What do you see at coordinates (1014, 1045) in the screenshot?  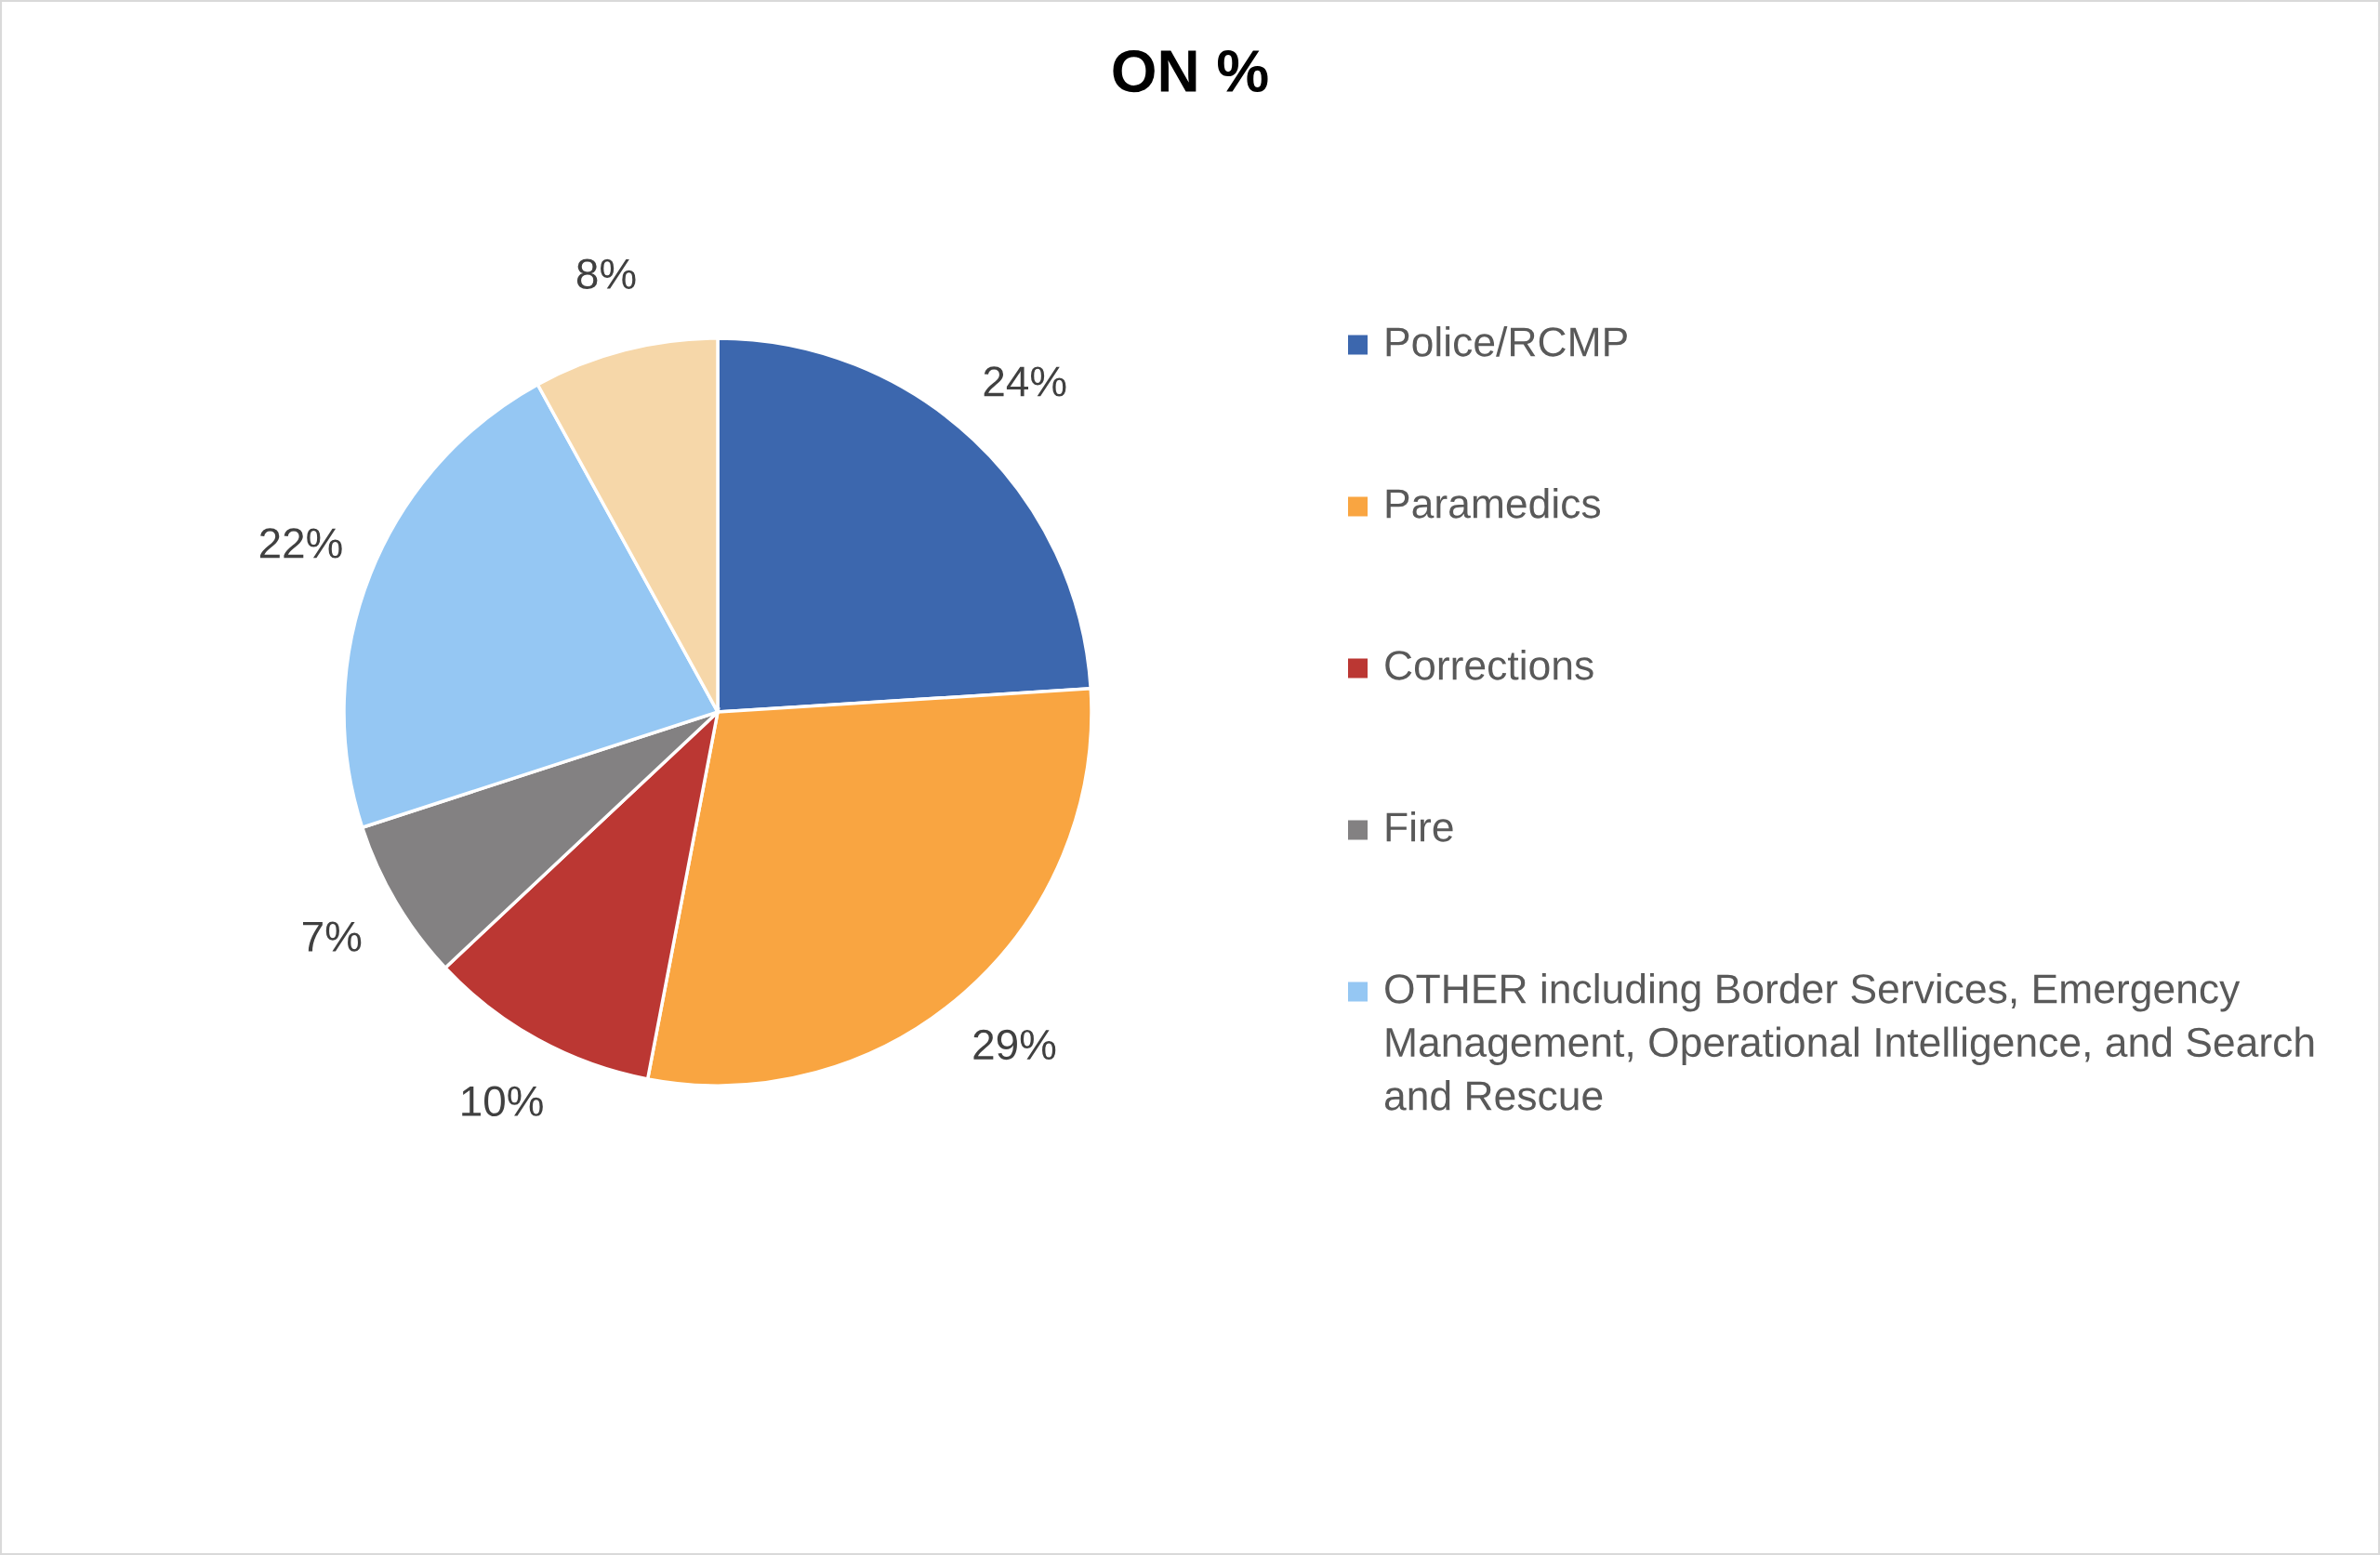 I see `data-label: 29%` at bounding box center [1014, 1045].